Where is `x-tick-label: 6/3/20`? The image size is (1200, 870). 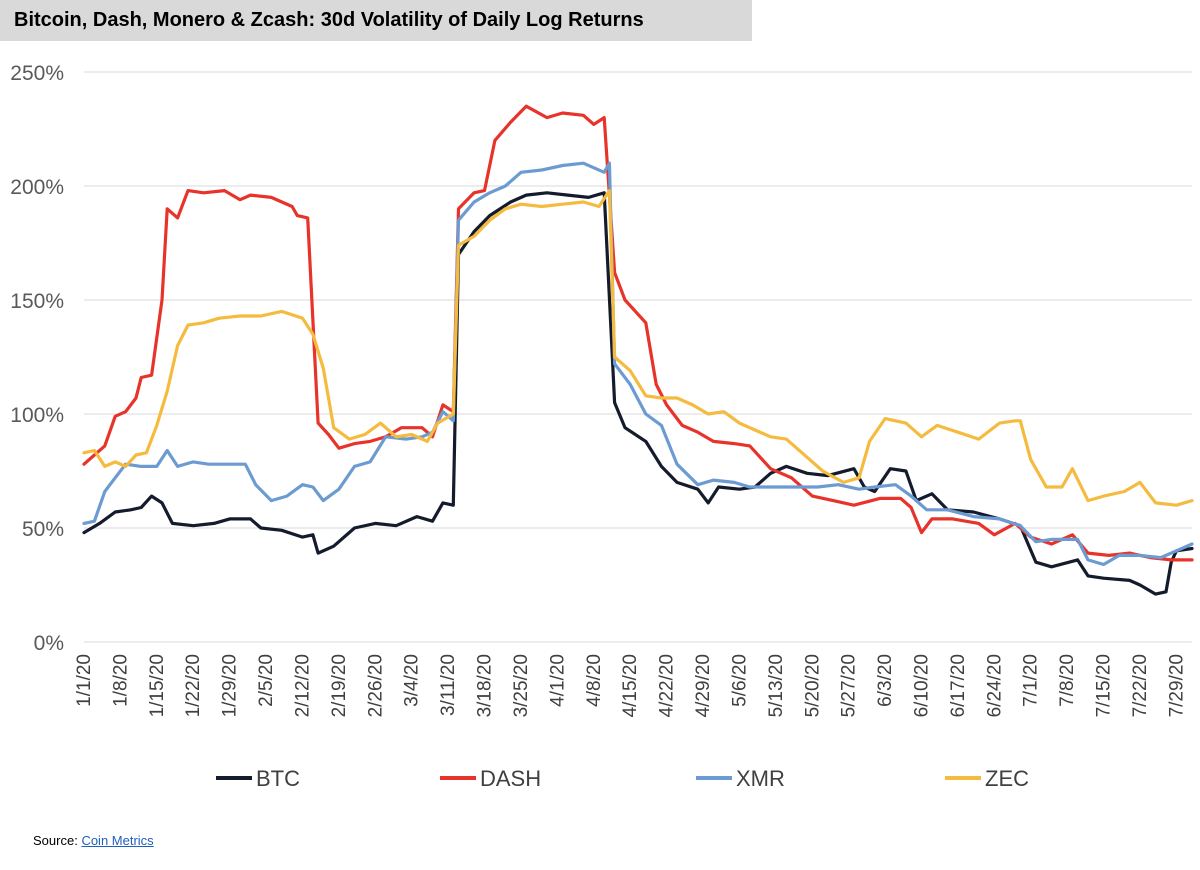 x-tick-label: 6/3/20 is located at coordinates (885, 680).